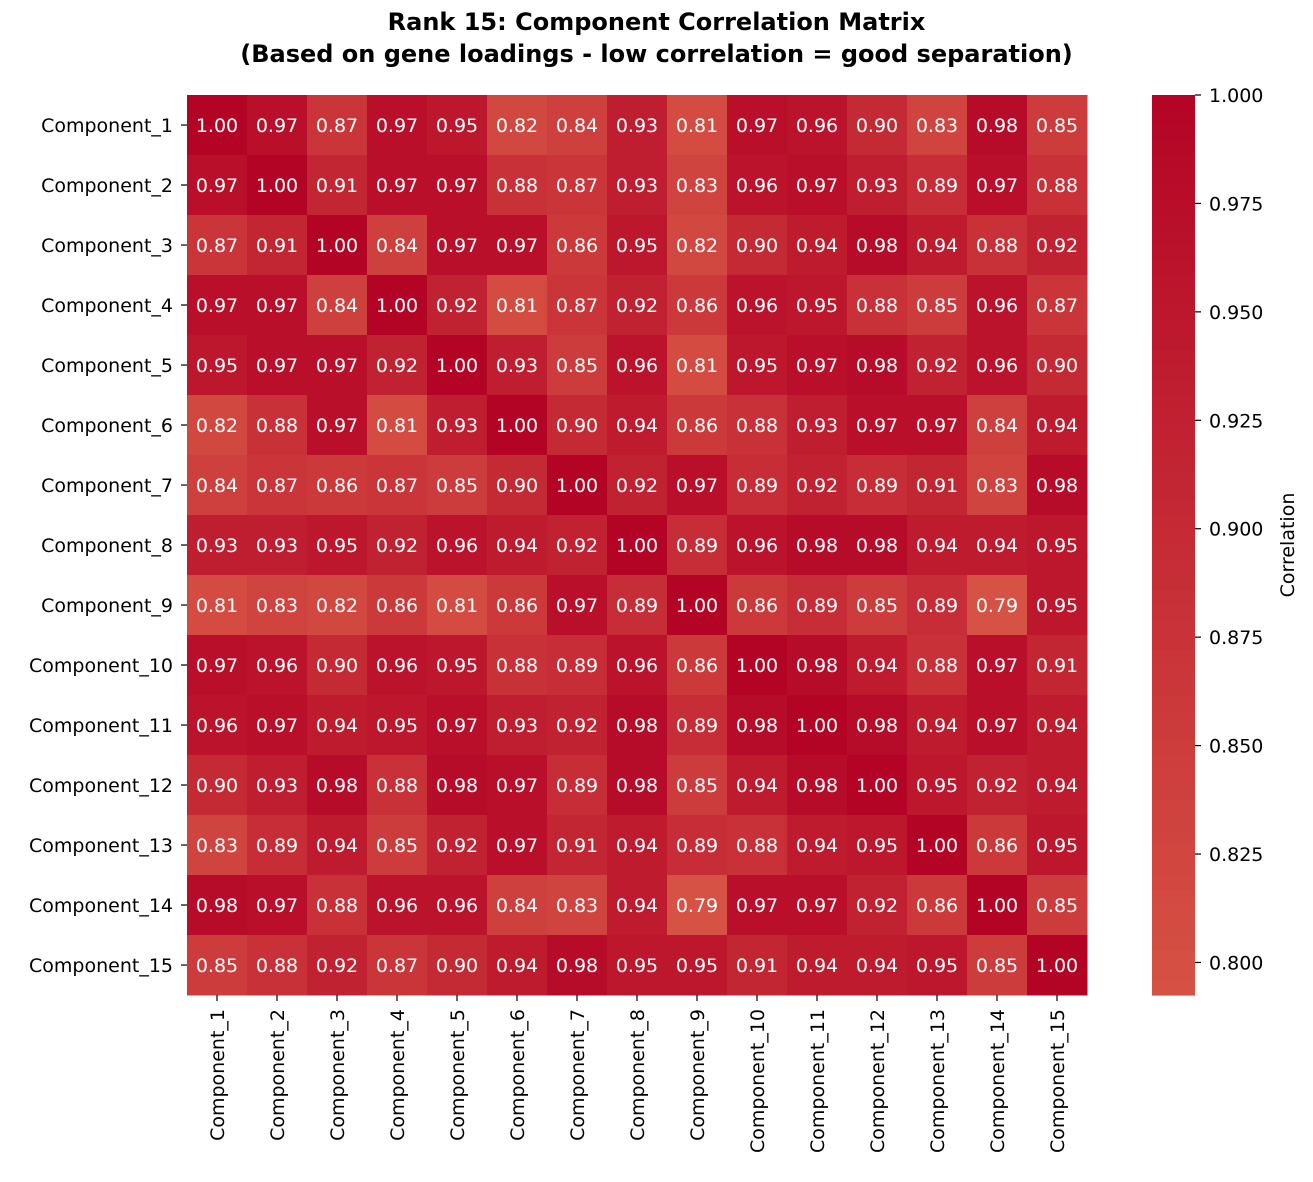 The image size is (1313, 1182). Describe the element at coordinates (107, 486) in the screenshot. I see `y-tick-label: Component_7` at that location.